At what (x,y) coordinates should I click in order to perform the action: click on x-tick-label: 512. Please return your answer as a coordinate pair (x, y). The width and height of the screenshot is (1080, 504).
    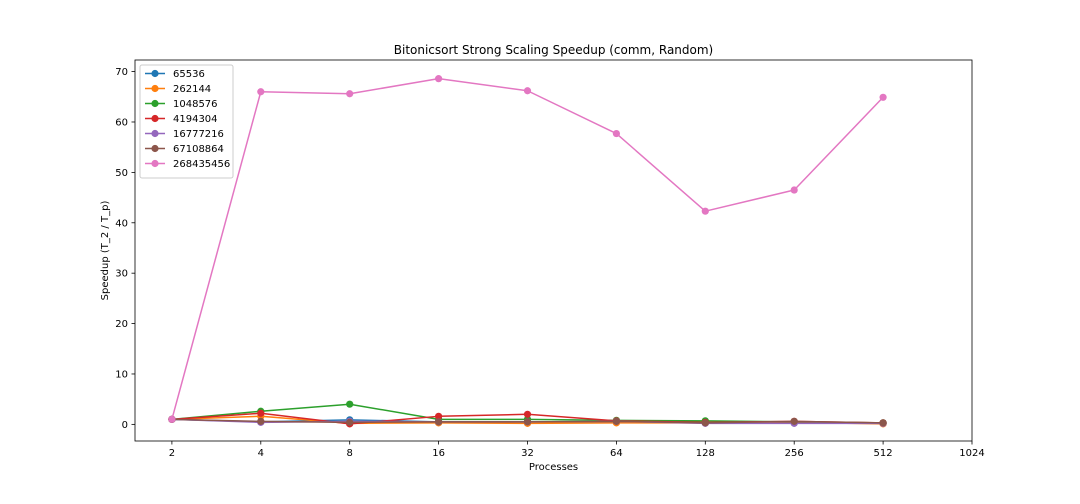
    Looking at the image, I should click on (883, 453).